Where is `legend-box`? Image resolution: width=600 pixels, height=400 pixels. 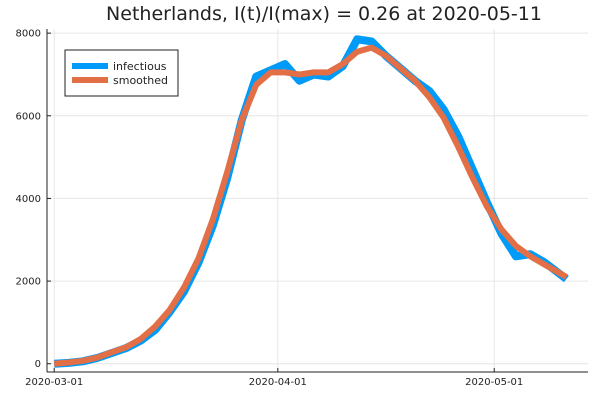
legend-box is located at coordinates (121, 73).